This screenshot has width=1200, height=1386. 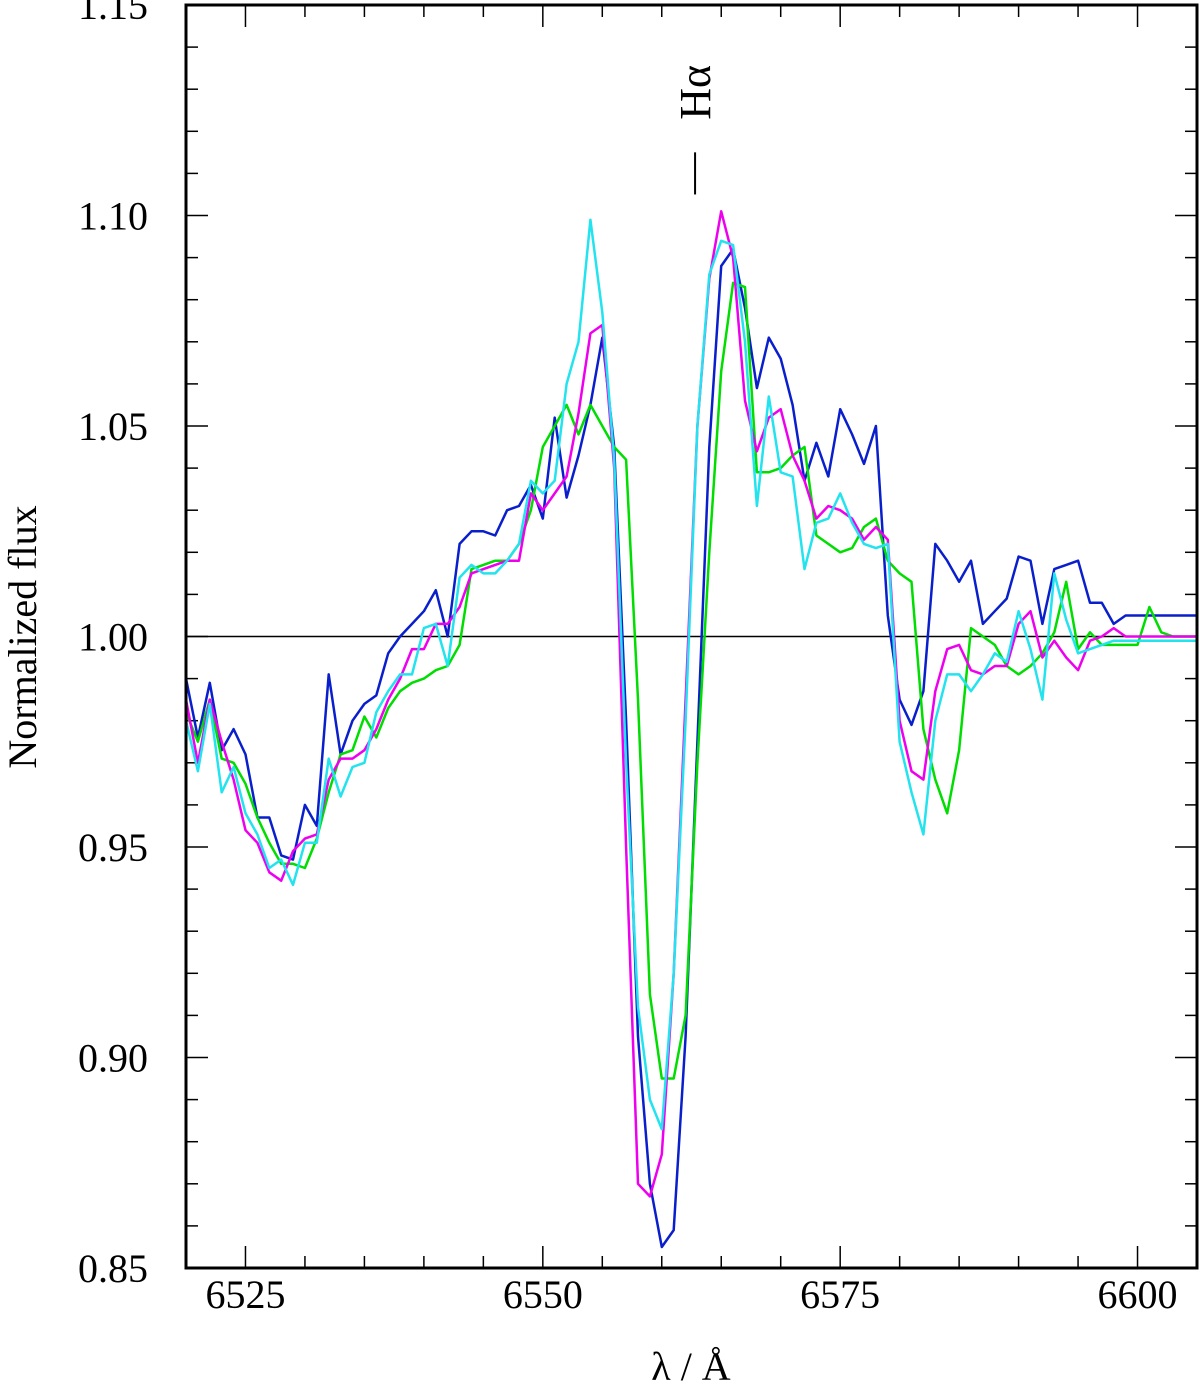 What do you see at coordinates (1138, 1294) in the screenshot?
I see `x-tick-label: 6600` at bounding box center [1138, 1294].